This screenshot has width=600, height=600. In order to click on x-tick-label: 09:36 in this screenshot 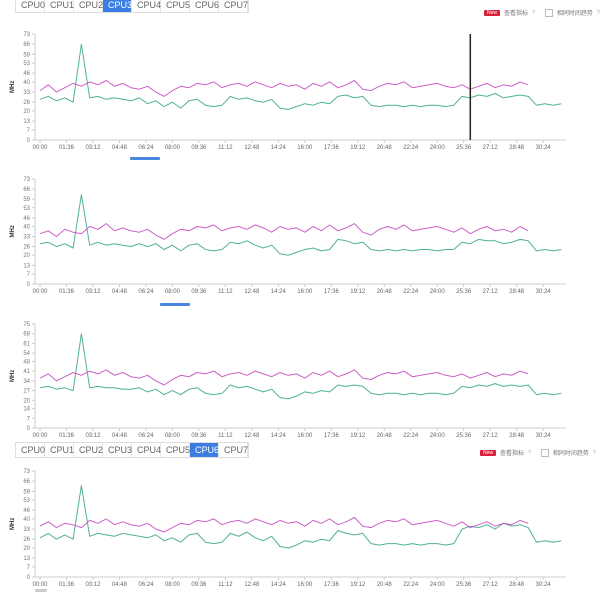, I will do `click(199, 585)`.